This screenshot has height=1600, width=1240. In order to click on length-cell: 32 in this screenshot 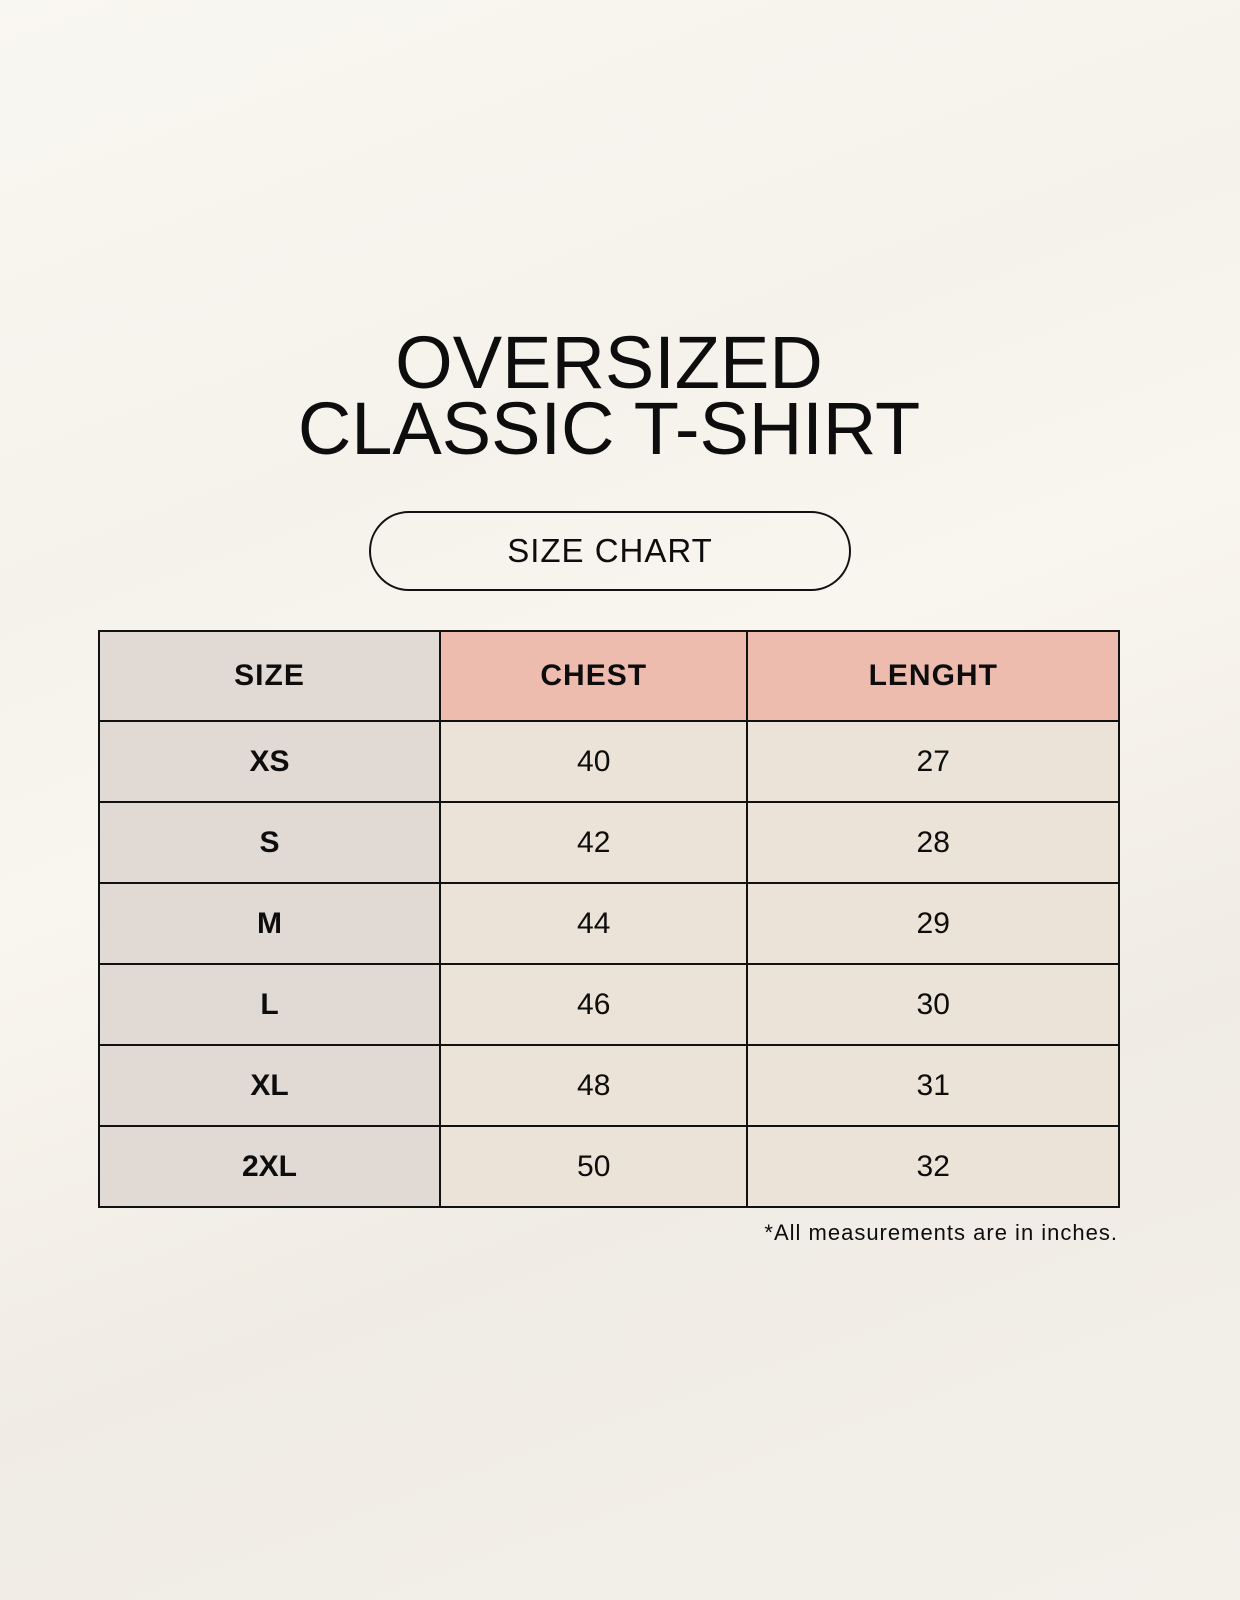, I will do `click(933, 1166)`.